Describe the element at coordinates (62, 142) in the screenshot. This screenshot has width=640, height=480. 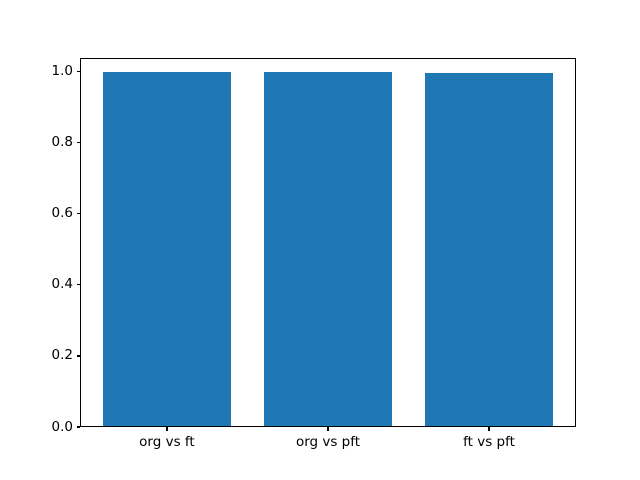
I see `y-tick-label-0-8: 0.8` at that location.